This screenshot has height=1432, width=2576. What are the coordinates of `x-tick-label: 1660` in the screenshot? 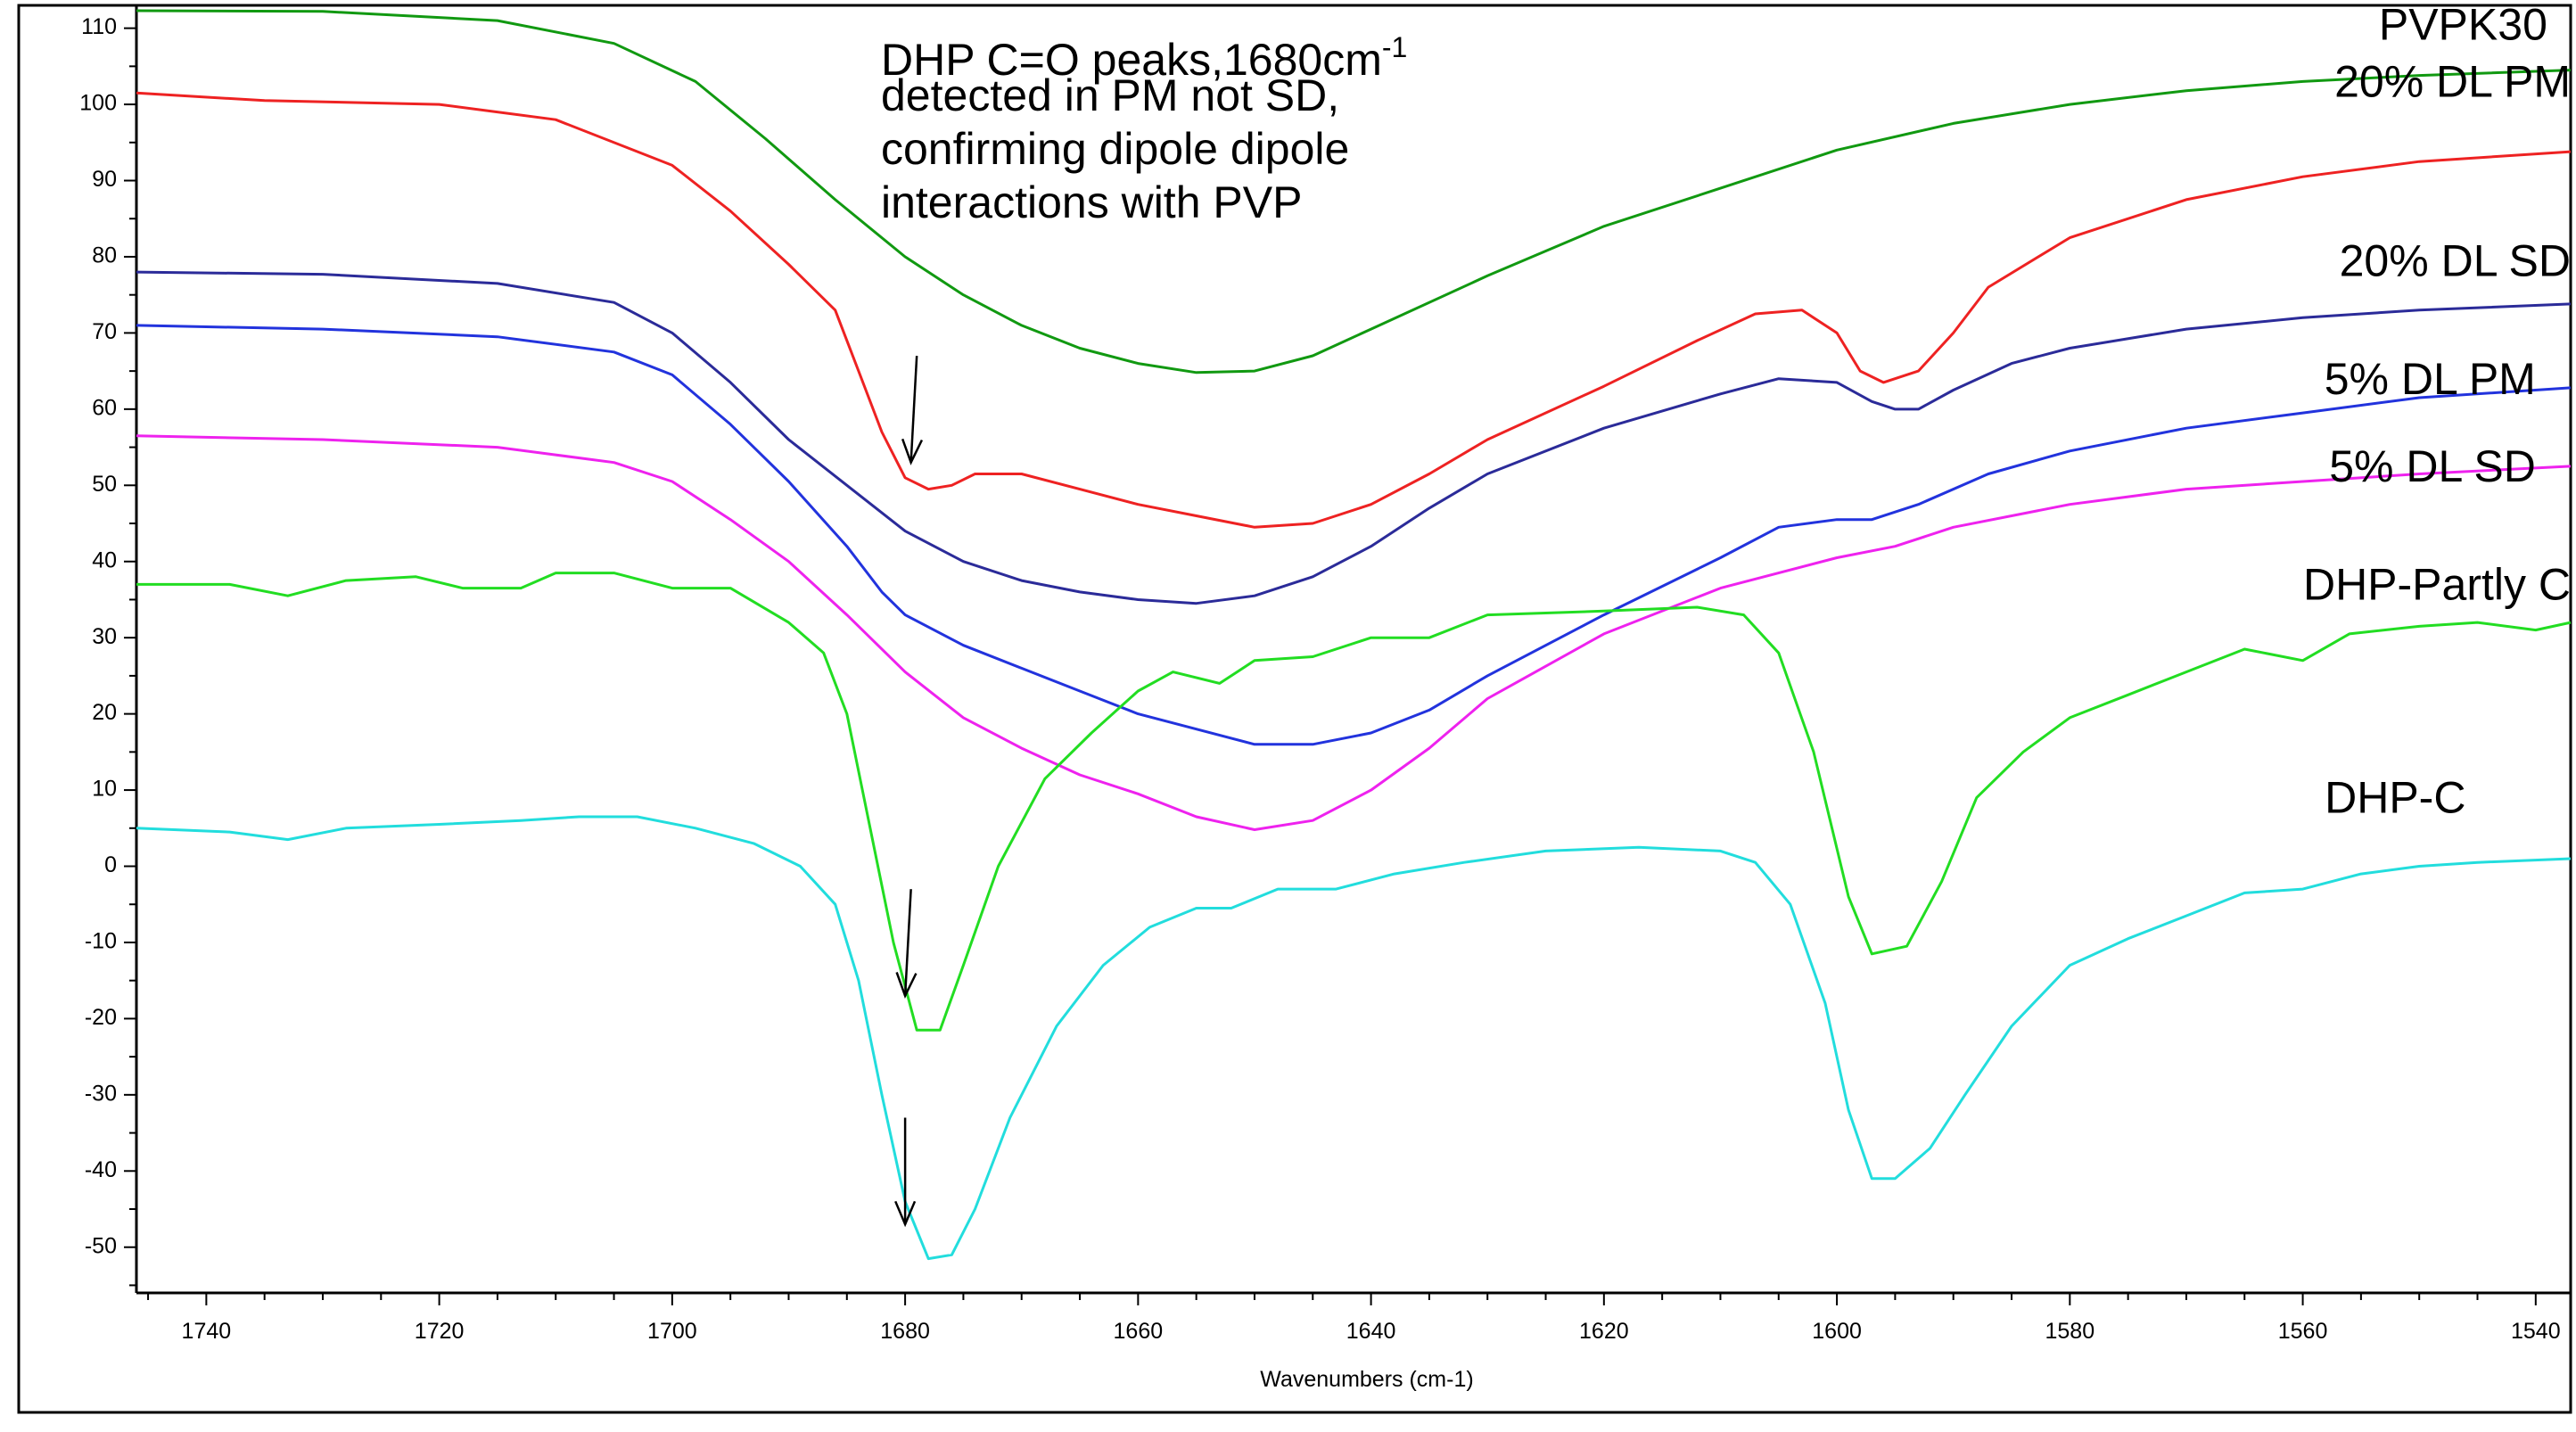 It's located at (1139, 1331).